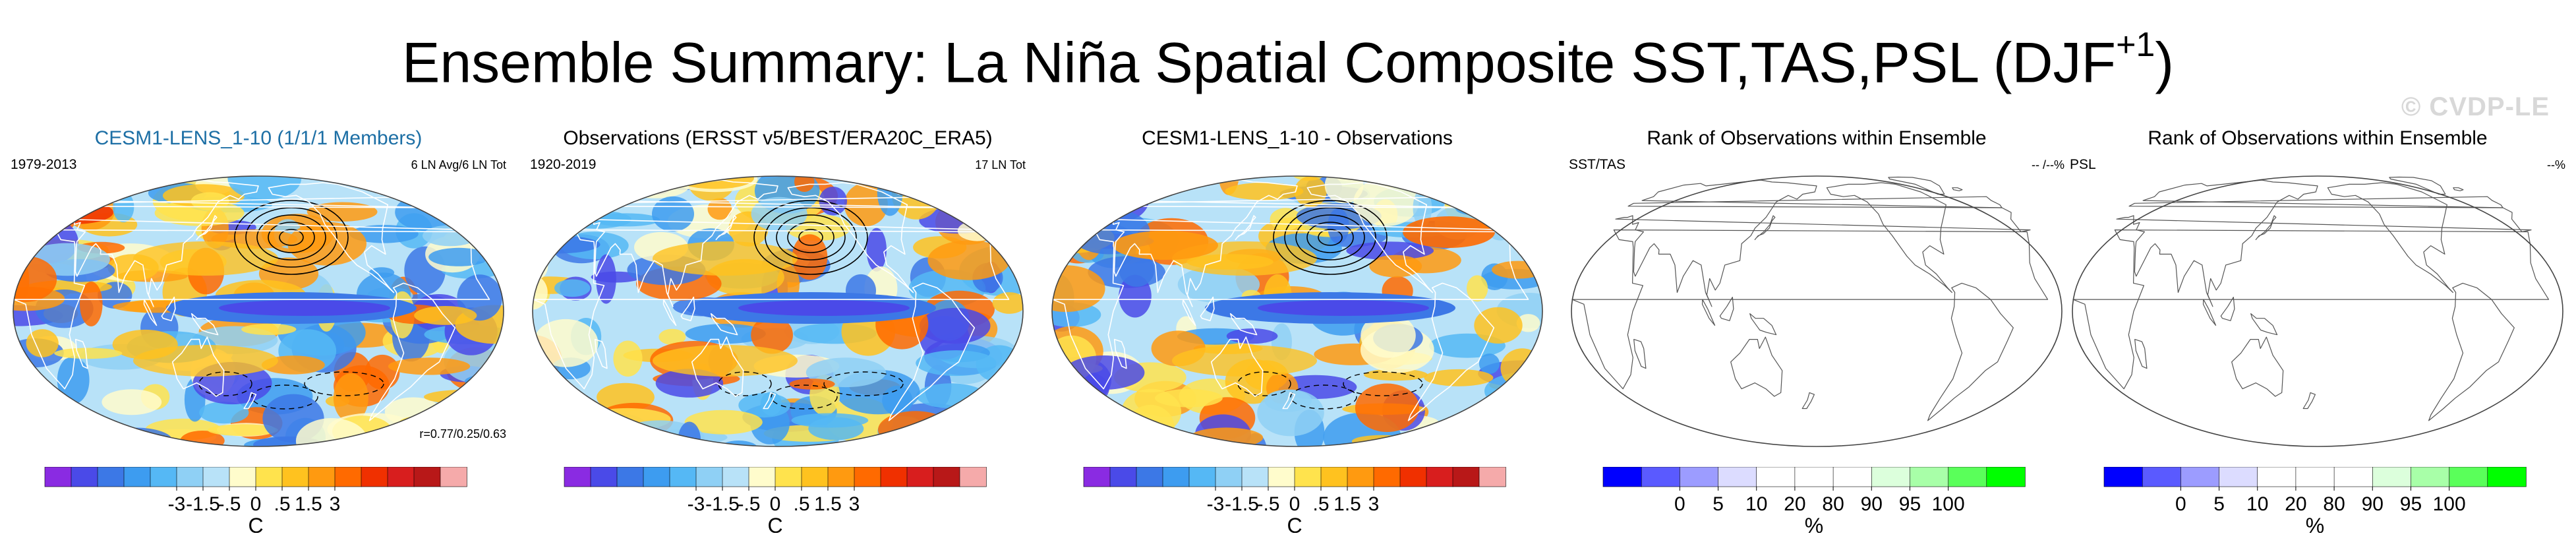  What do you see at coordinates (1297, 138) in the screenshot?
I see `panel-title: CESM1-LENS_1-10 - Observations` at bounding box center [1297, 138].